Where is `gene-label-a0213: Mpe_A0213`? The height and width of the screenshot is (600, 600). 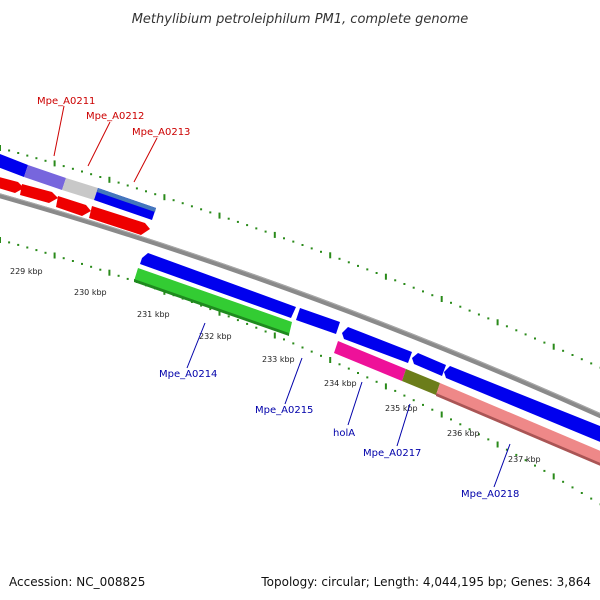 gene-label-a0213: Mpe_A0213 is located at coordinates (161, 132).